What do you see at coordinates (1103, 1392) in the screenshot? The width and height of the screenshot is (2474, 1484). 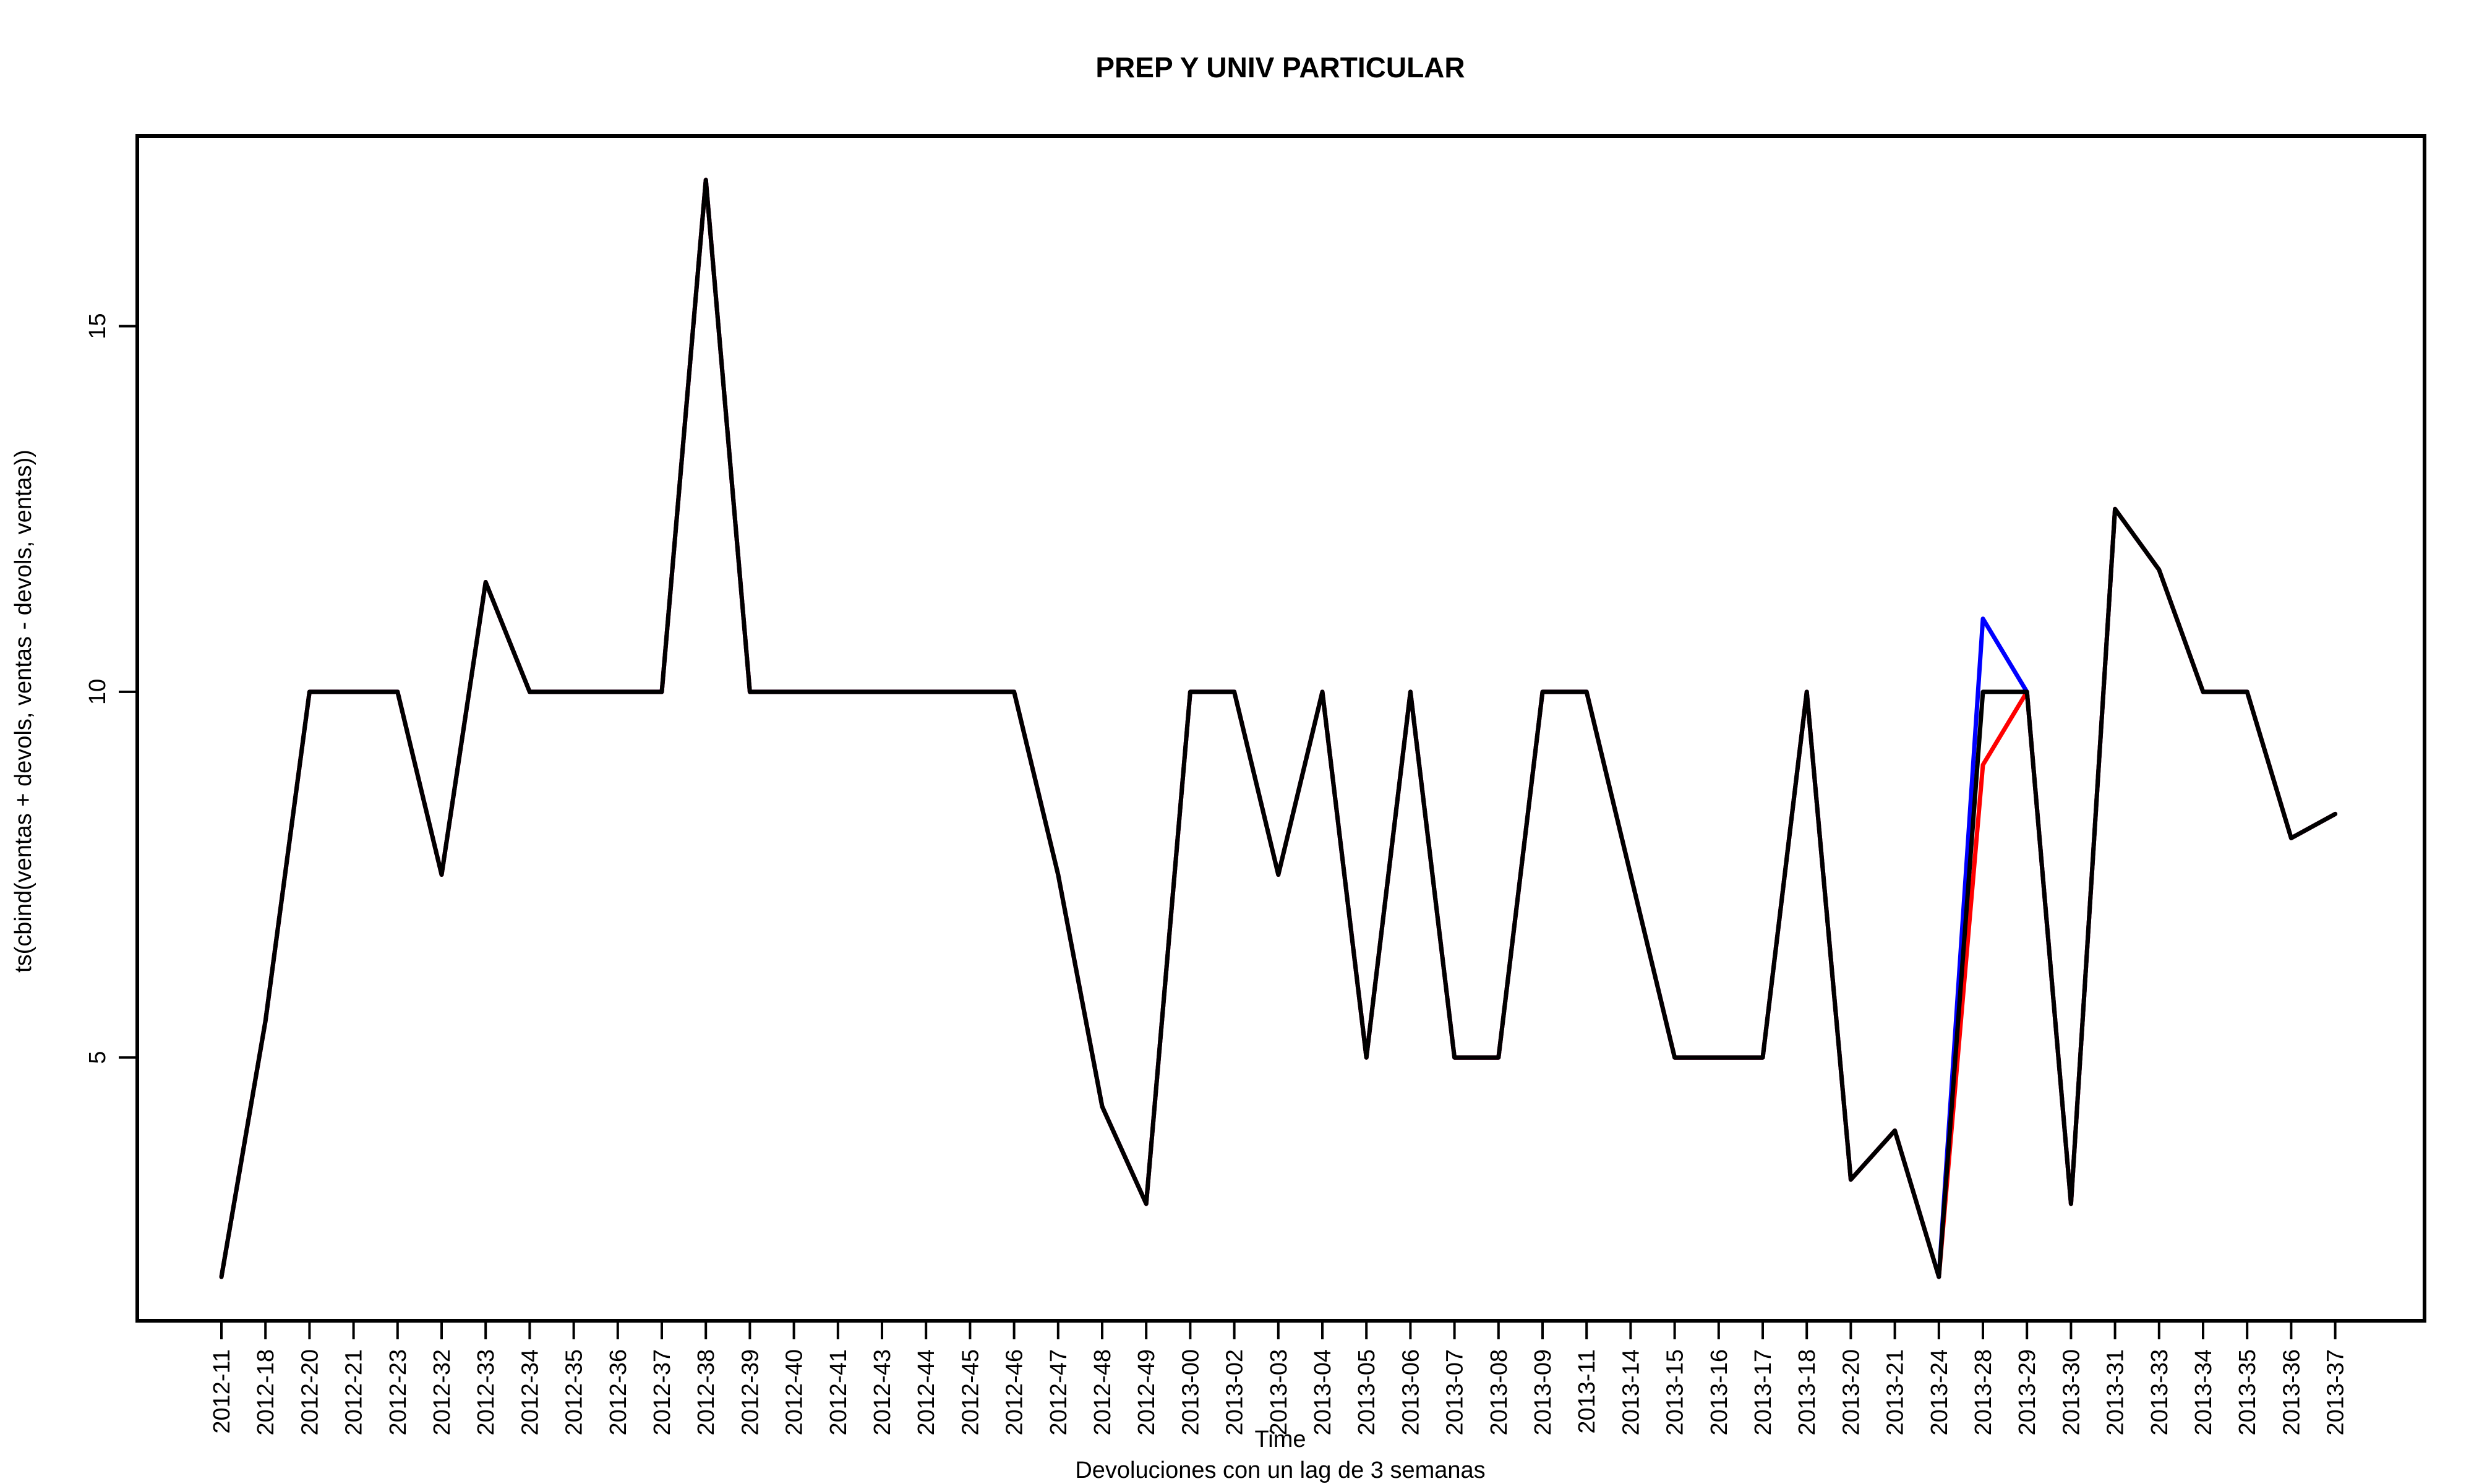 I see `x-tick-label: 2012-48` at bounding box center [1103, 1392].